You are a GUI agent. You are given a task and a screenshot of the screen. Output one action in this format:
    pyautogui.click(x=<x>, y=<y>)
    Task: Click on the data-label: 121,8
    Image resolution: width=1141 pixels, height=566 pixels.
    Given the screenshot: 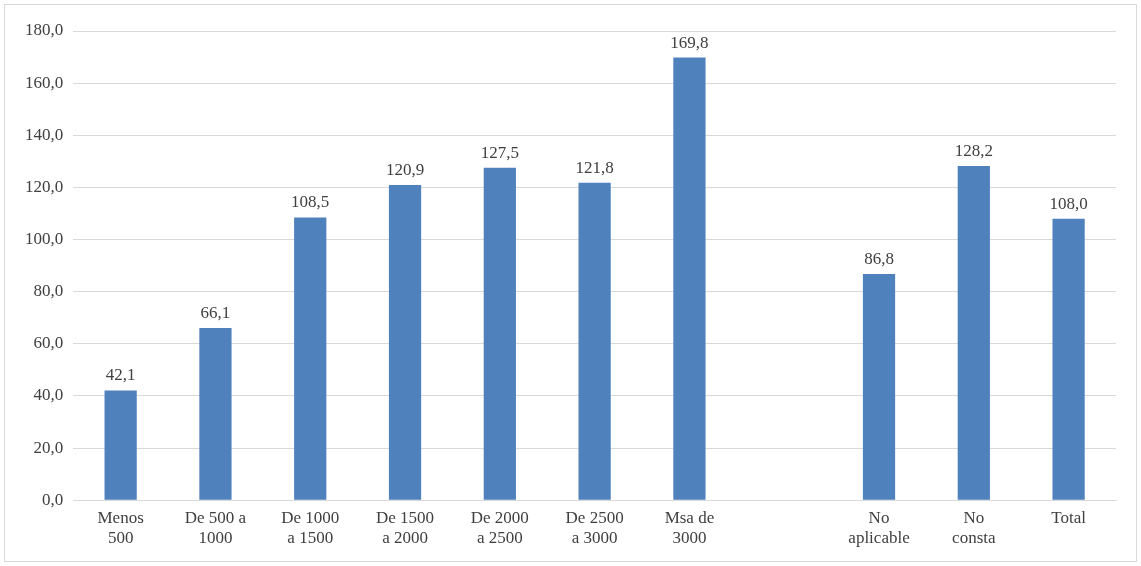 What is the action you would take?
    pyautogui.click(x=594, y=167)
    